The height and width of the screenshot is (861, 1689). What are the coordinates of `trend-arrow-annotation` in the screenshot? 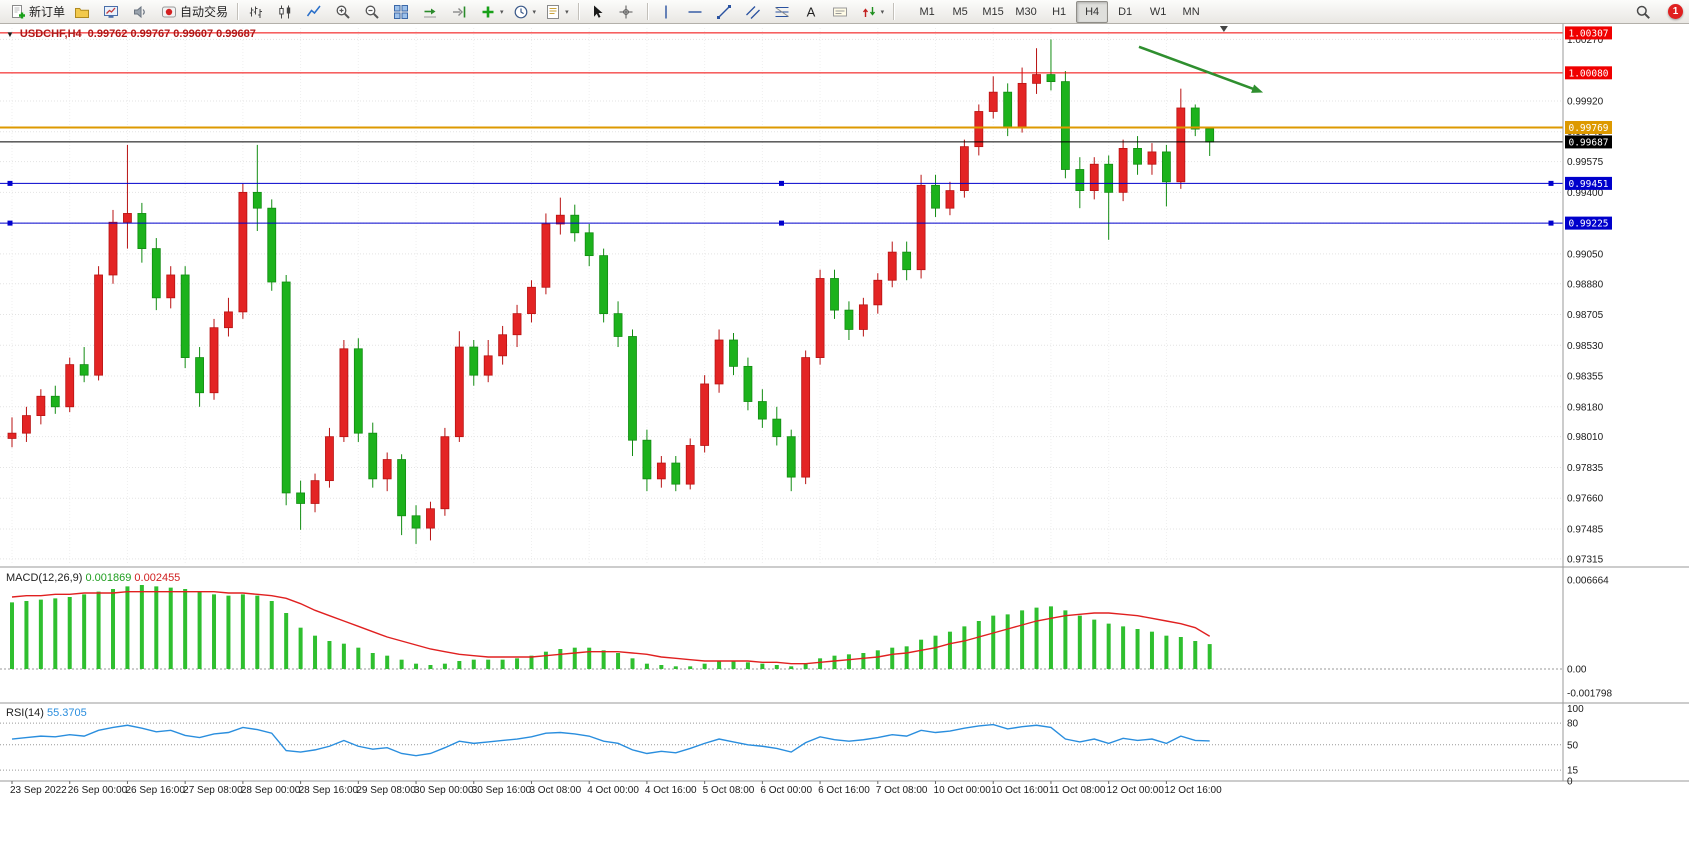 It's located at (1201, 69).